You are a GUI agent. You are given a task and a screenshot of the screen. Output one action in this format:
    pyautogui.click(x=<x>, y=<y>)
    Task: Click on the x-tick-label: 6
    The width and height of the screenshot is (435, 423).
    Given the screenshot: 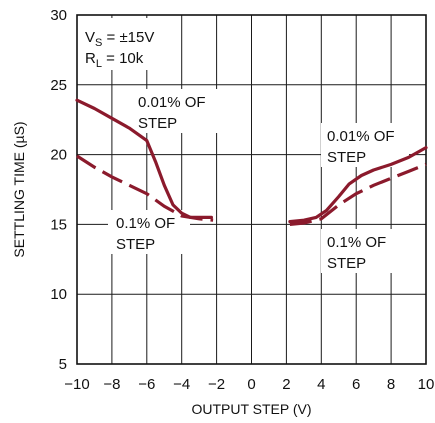 What is the action you would take?
    pyautogui.click(x=356, y=384)
    